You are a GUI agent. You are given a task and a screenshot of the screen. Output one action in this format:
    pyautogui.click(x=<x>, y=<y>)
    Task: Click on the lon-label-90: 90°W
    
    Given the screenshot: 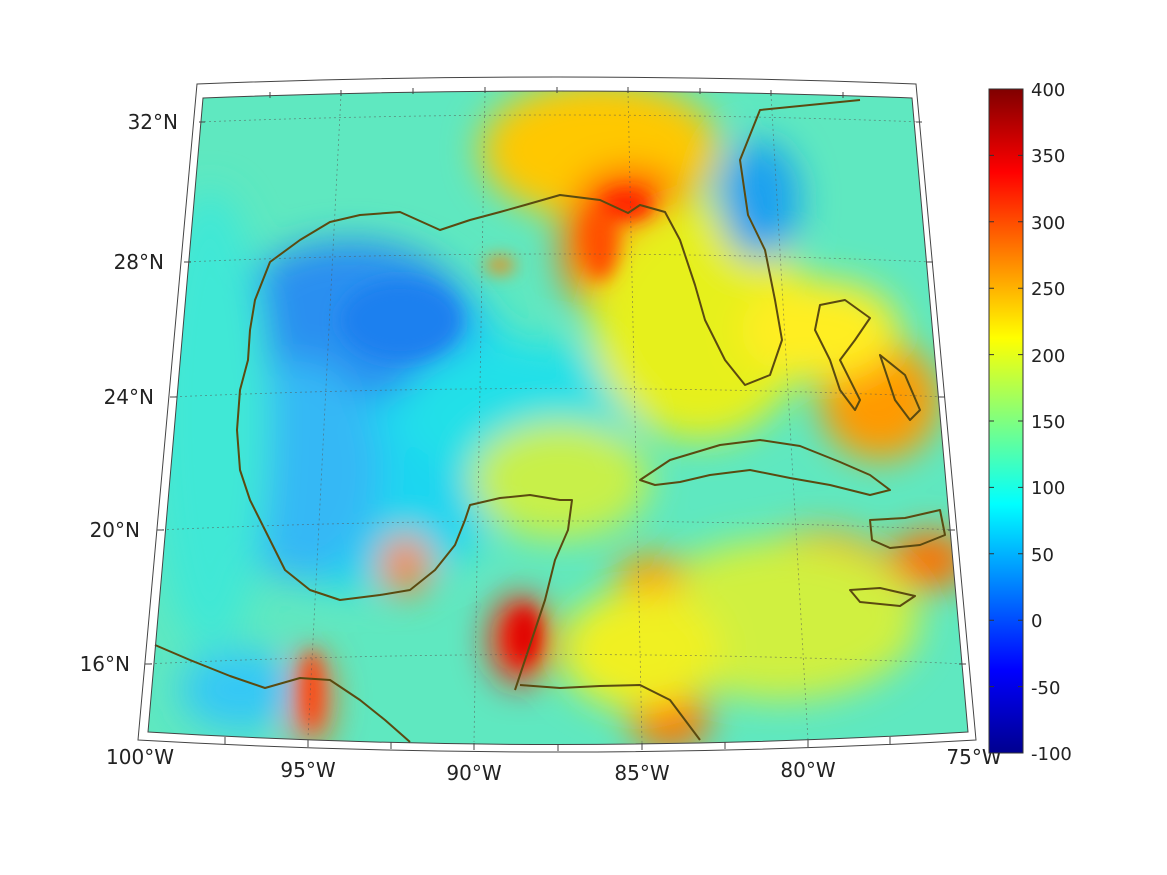 What is the action you would take?
    pyautogui.click(x=473, y=773)
    